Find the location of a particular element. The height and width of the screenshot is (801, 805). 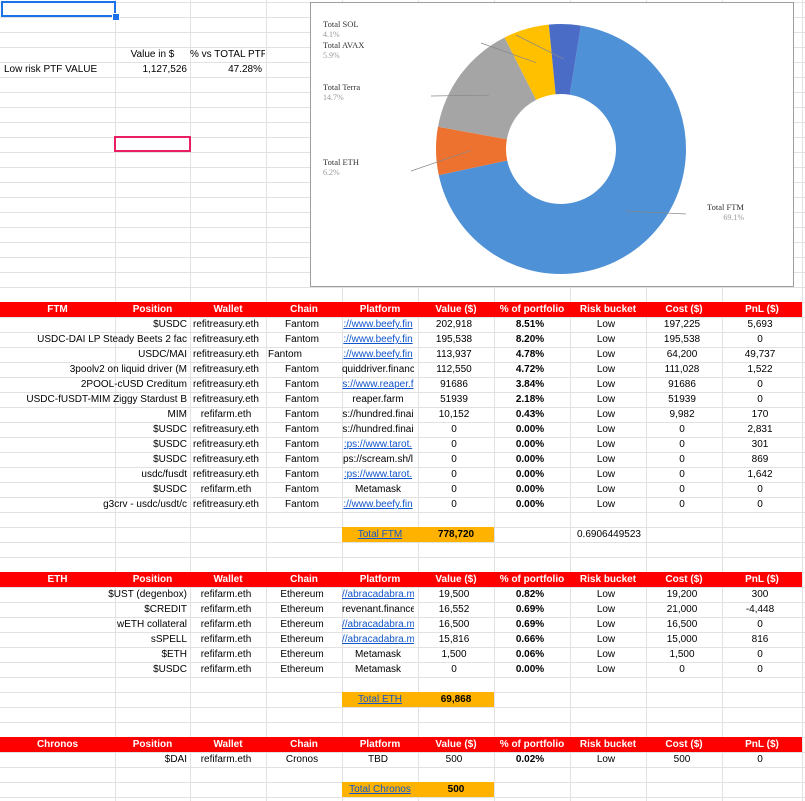

summary-value-header: Value in $ is located at coordinates (152, 54).